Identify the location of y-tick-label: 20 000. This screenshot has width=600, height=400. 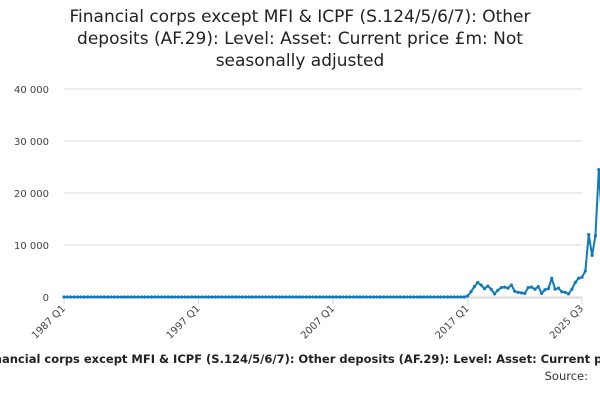
(31, 194).